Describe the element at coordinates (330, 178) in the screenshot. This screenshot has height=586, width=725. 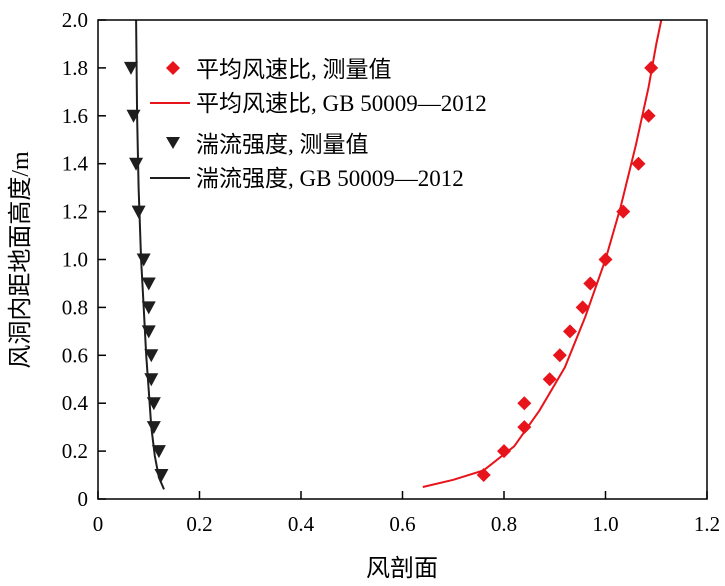
I see `legend-label-series-3: 湍流强度, GB 50009—2012` at that location.